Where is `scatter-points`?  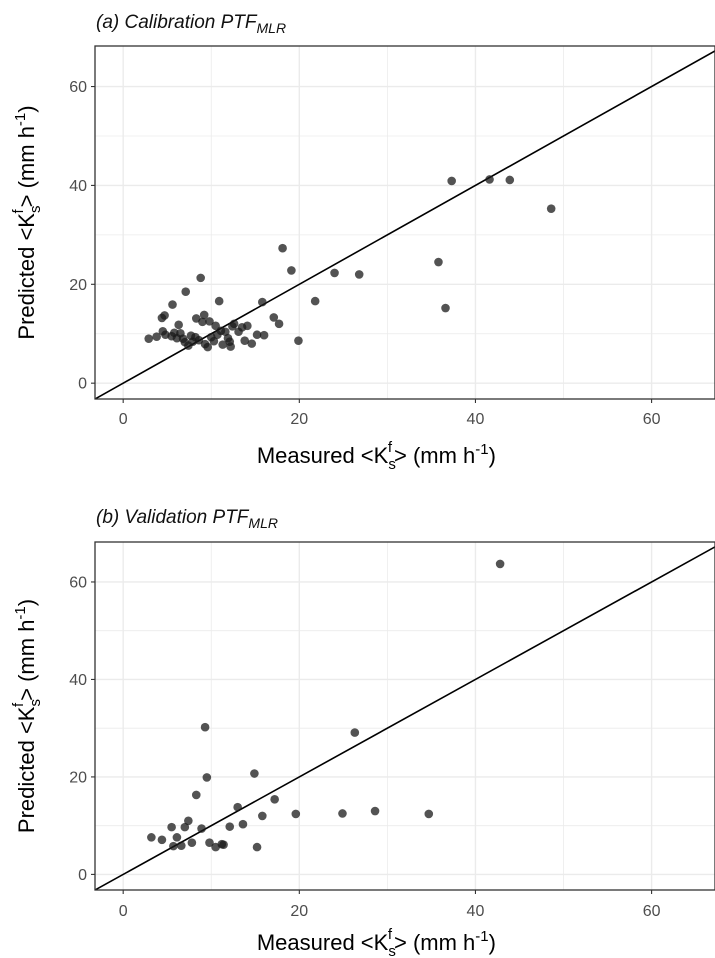
scatter-points is located at coordinates (350, 263).